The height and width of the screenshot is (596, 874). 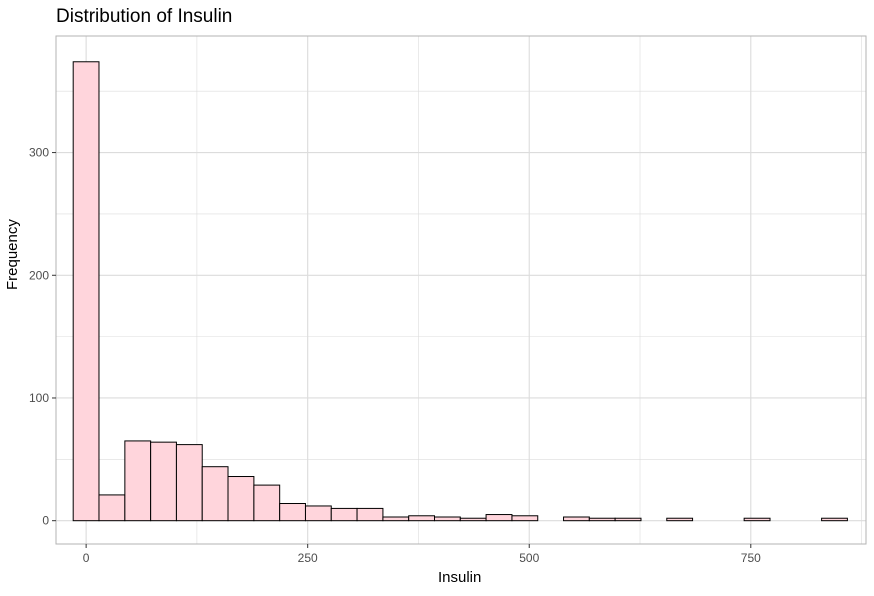 I want to click on chart-title: Distribution of Insulin, so click(x=144, y=16).